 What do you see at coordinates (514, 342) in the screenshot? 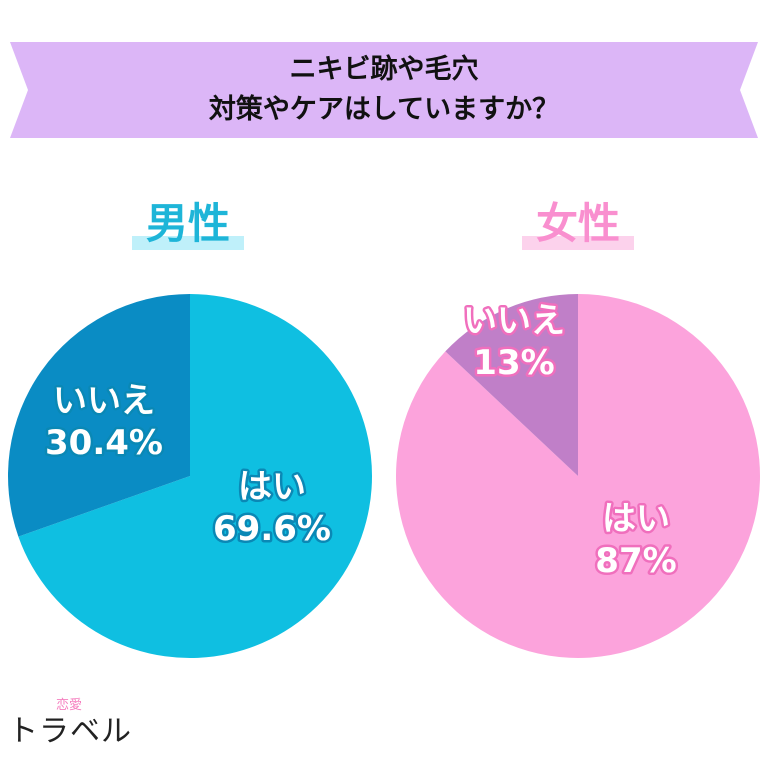
I see `female-label-no: いいえ 13%` at bounding box center [514, 342].